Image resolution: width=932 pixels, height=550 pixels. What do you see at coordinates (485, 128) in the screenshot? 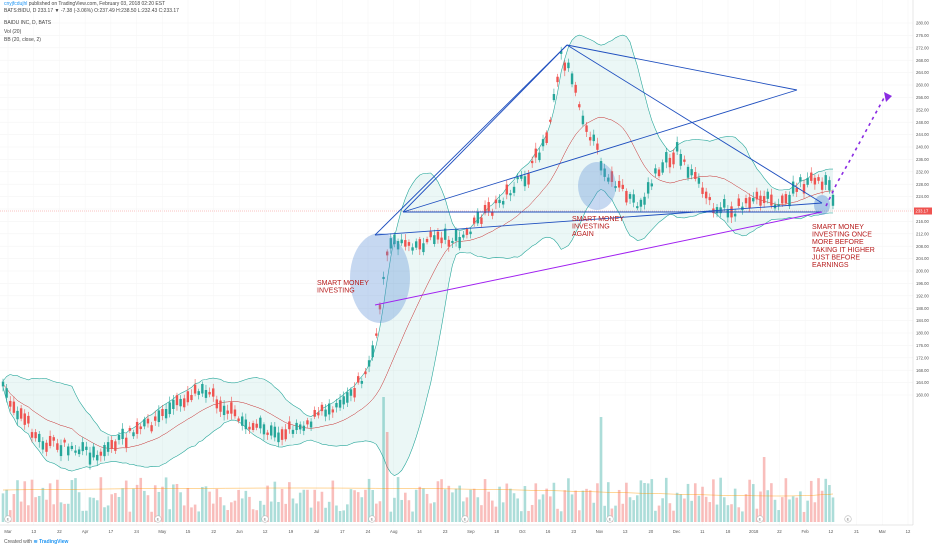
I see `trend-line-b` at bounding box center [485, 128].